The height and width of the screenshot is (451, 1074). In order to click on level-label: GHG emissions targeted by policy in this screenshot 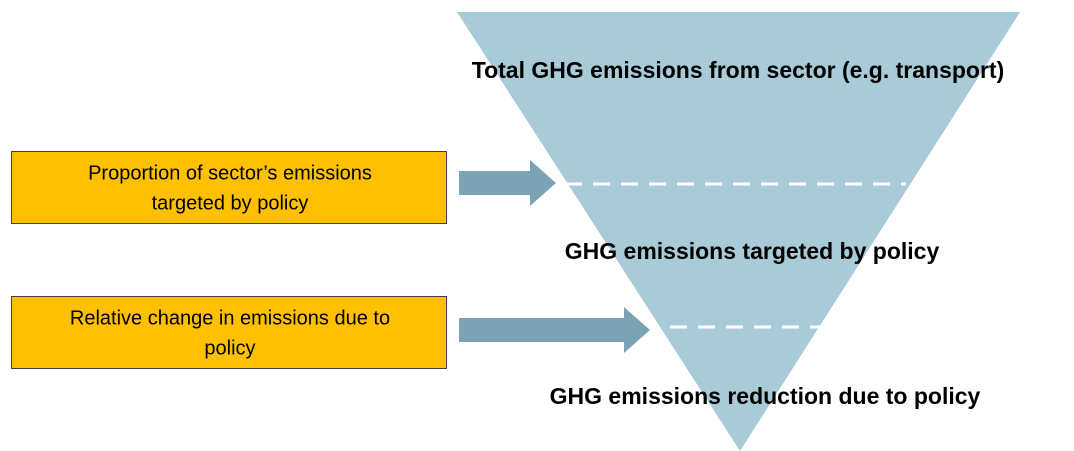, I will do `click(752, 251)`.